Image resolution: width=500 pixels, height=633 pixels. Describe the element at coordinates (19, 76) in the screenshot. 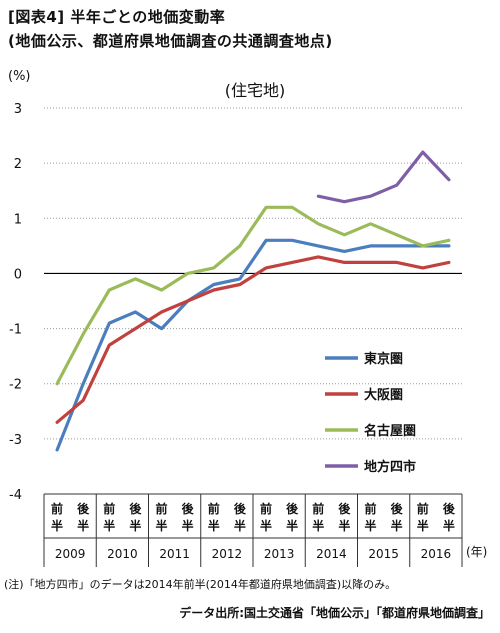

I see `y-axis-unit: (%)` at that location.